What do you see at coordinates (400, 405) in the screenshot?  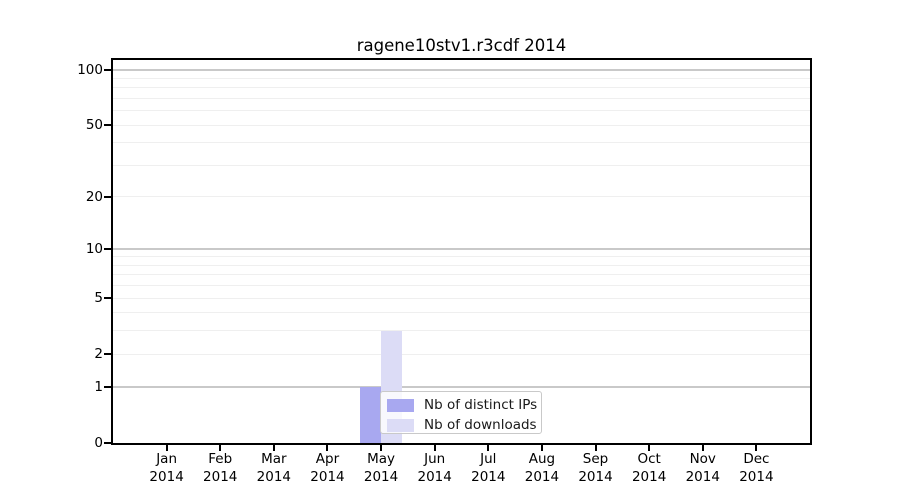 I see `legend-swatch-distinct-ips` at bounding box center [400, 405].